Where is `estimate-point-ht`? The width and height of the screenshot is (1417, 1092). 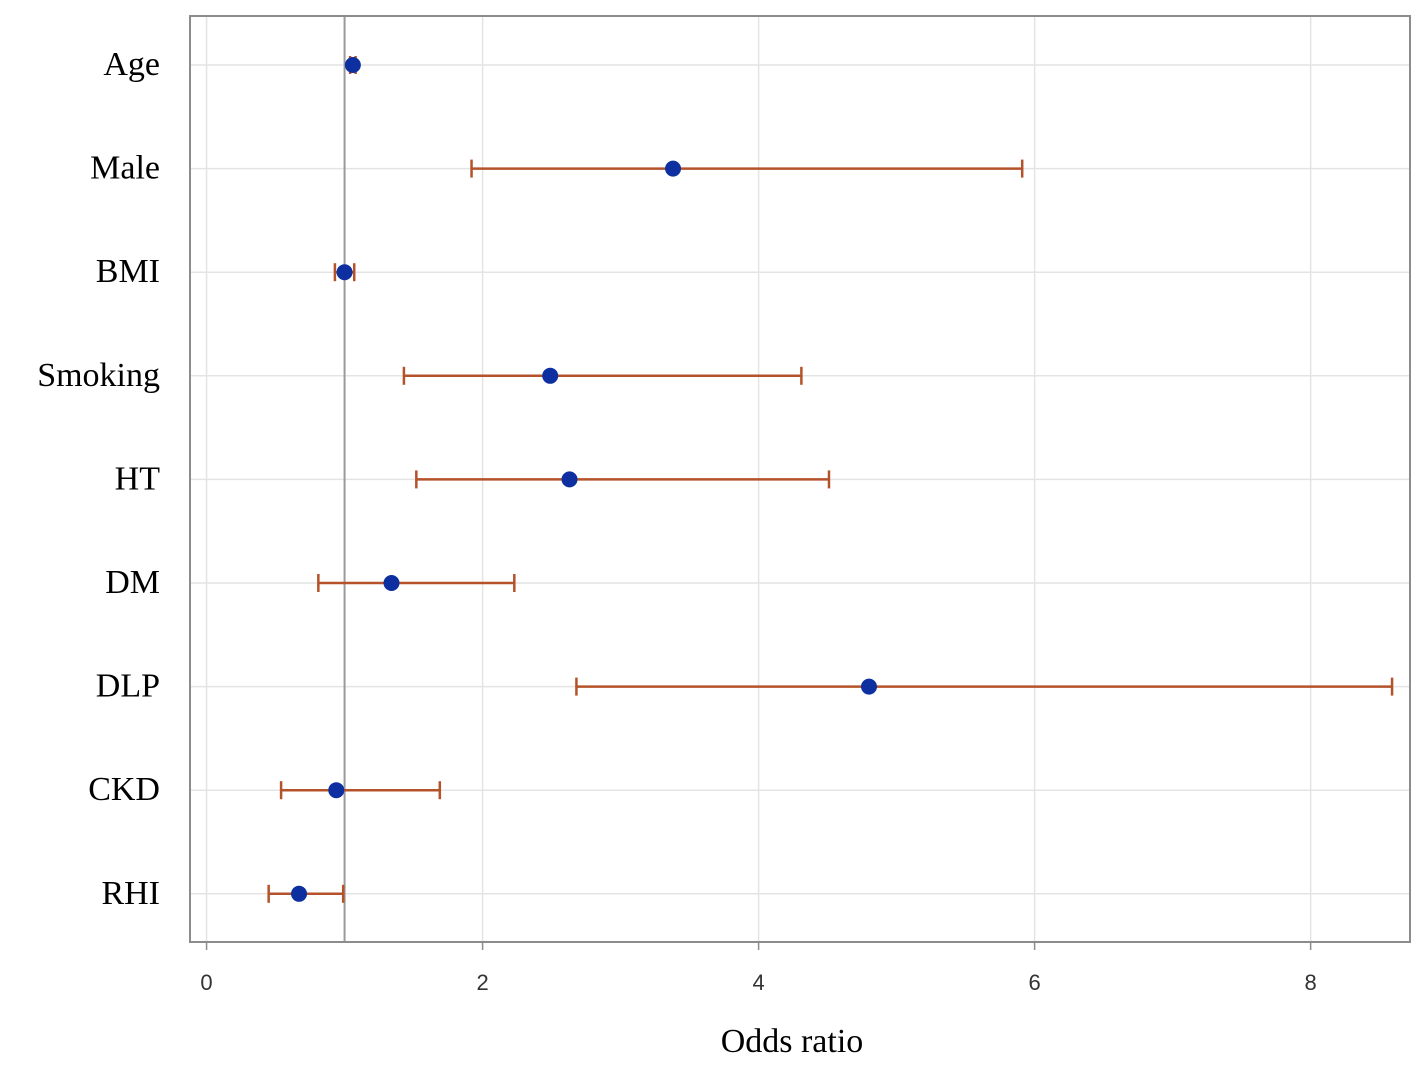
estimate-point-ht is located at coordinates (569, 479).